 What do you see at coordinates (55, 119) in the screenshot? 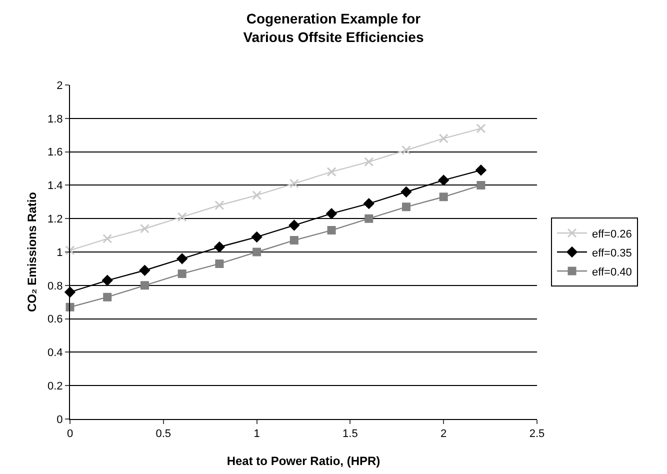
I see `y-tick-label: 1.8` at bounding box center [55, 119].